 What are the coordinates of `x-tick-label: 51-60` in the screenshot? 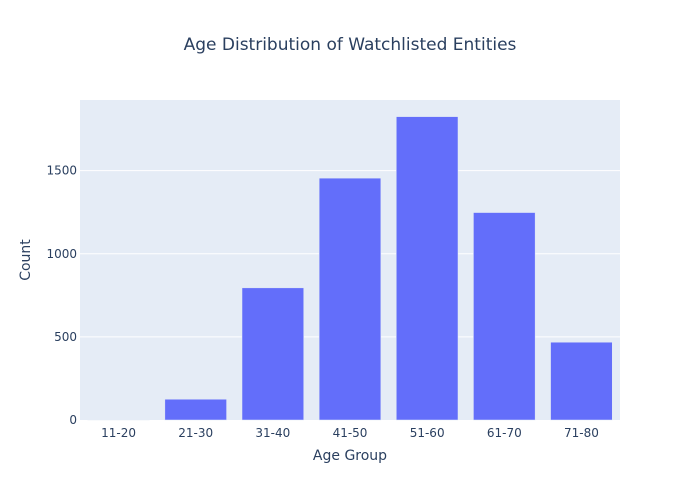 It's located at (427, 433).